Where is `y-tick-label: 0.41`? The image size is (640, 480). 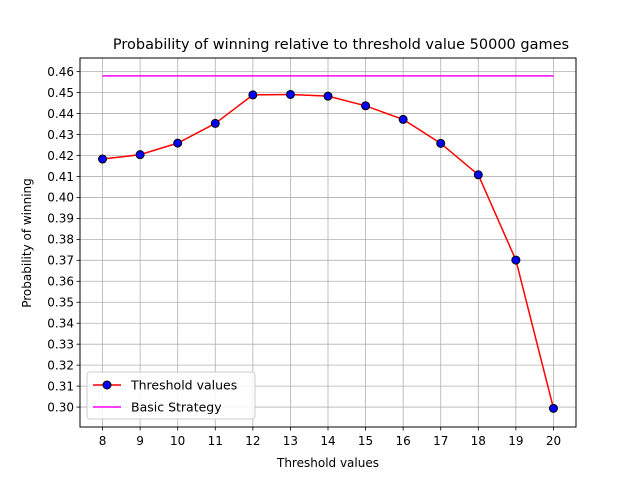 y-tick-label: 0.41 is located at coordinates (60, 177).